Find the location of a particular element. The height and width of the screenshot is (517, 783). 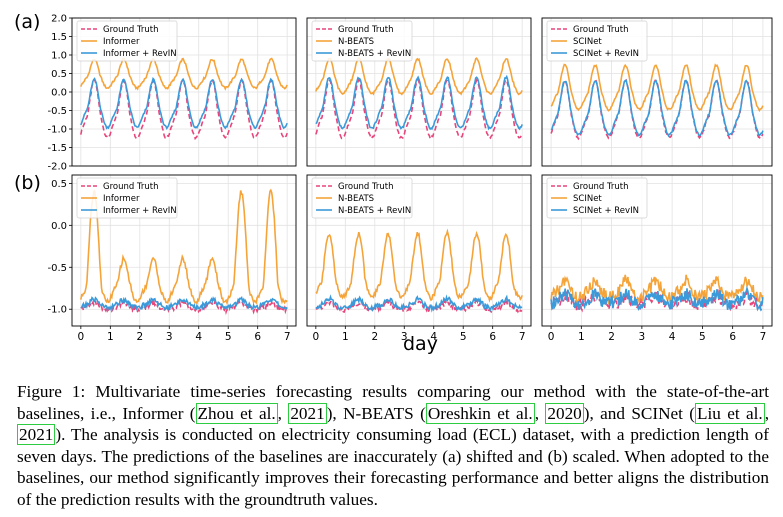

y-tick-label: -2.0 is located at coordinates (57, 167).